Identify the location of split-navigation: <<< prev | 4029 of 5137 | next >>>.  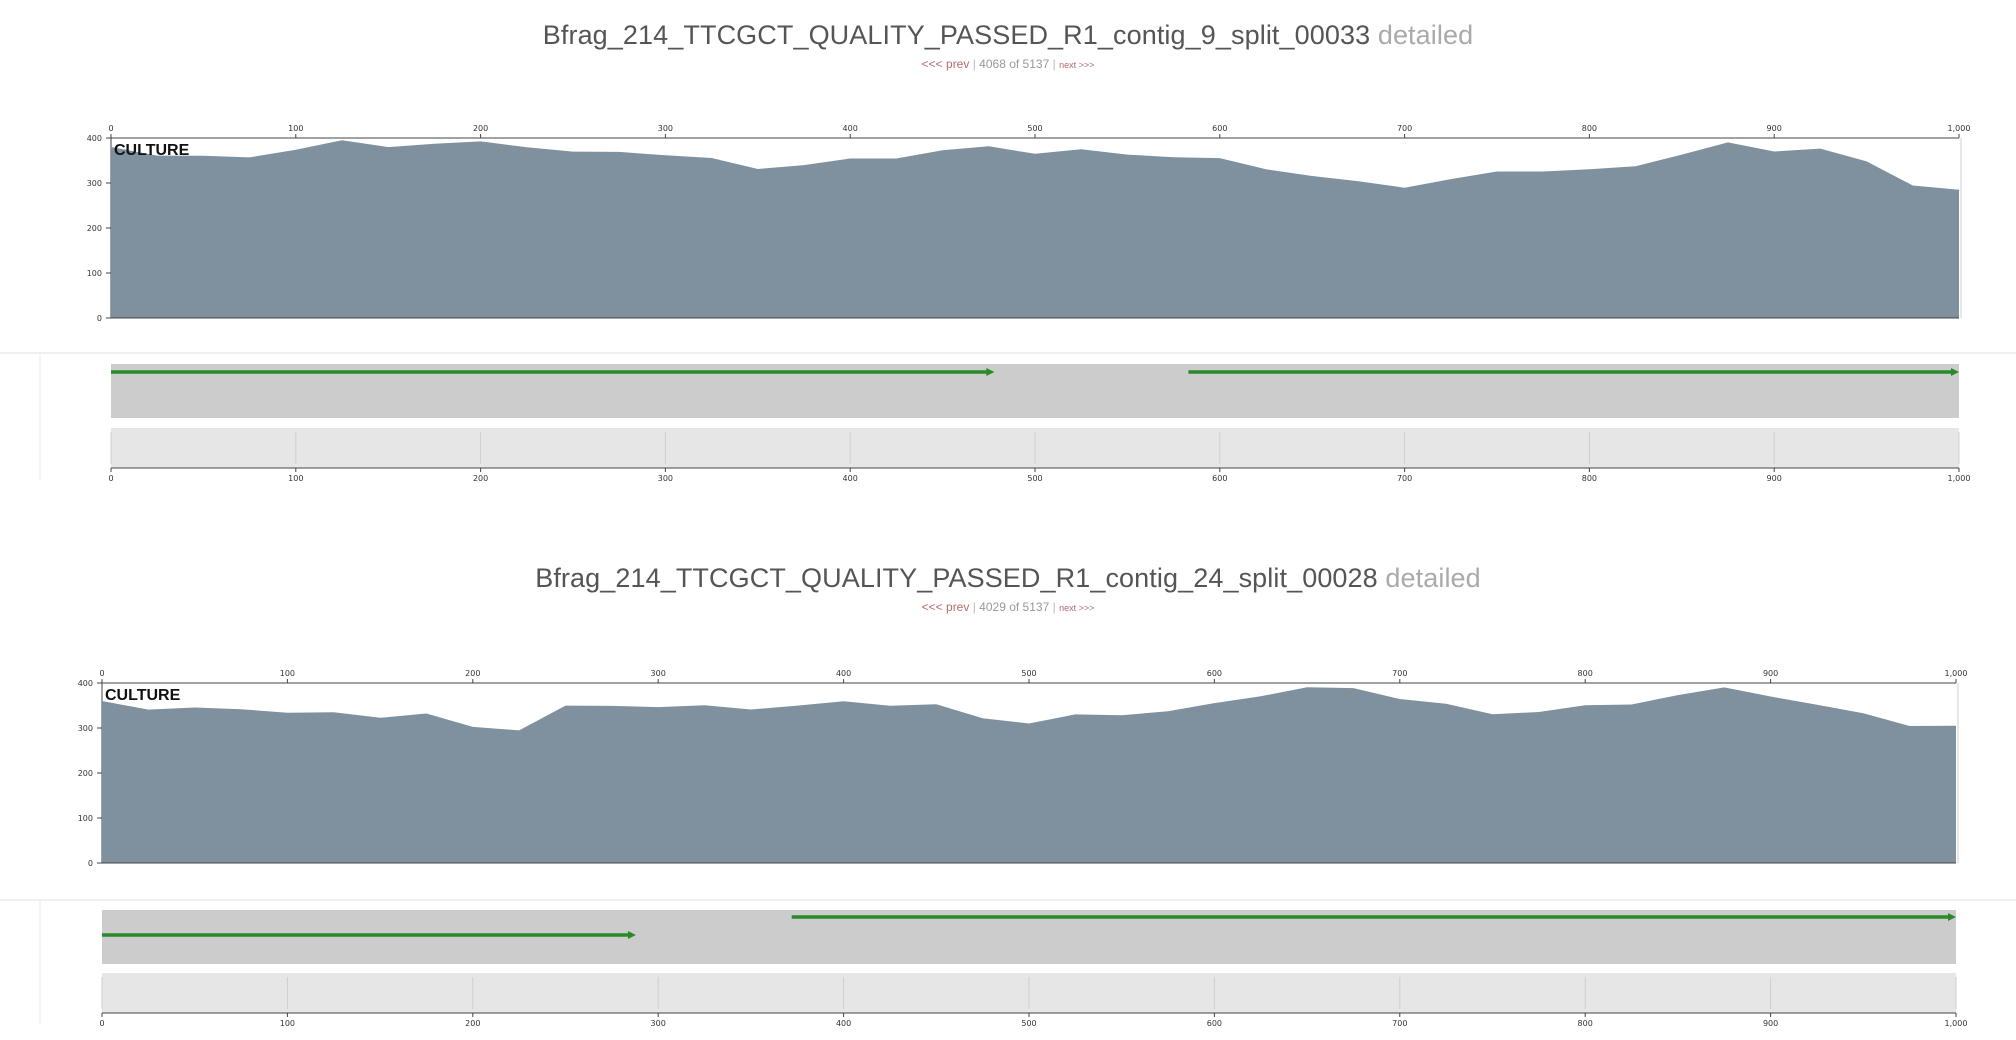
(1008, 607).